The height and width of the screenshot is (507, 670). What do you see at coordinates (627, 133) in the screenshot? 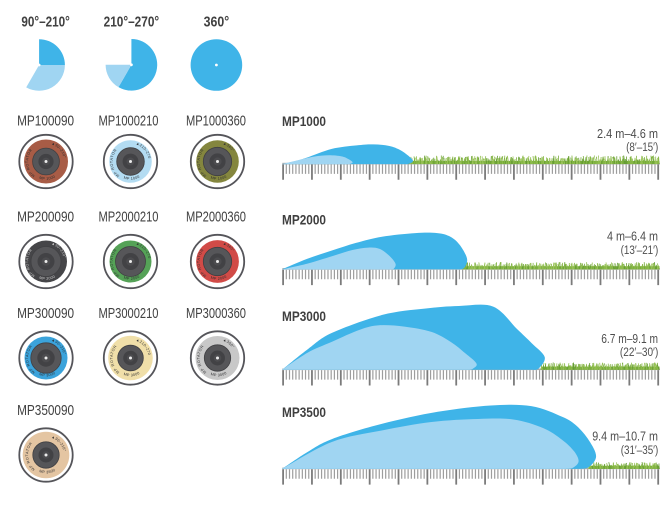
I see `svg-text: 2.4 m–4.6 m` at bounding box center [627, 133].